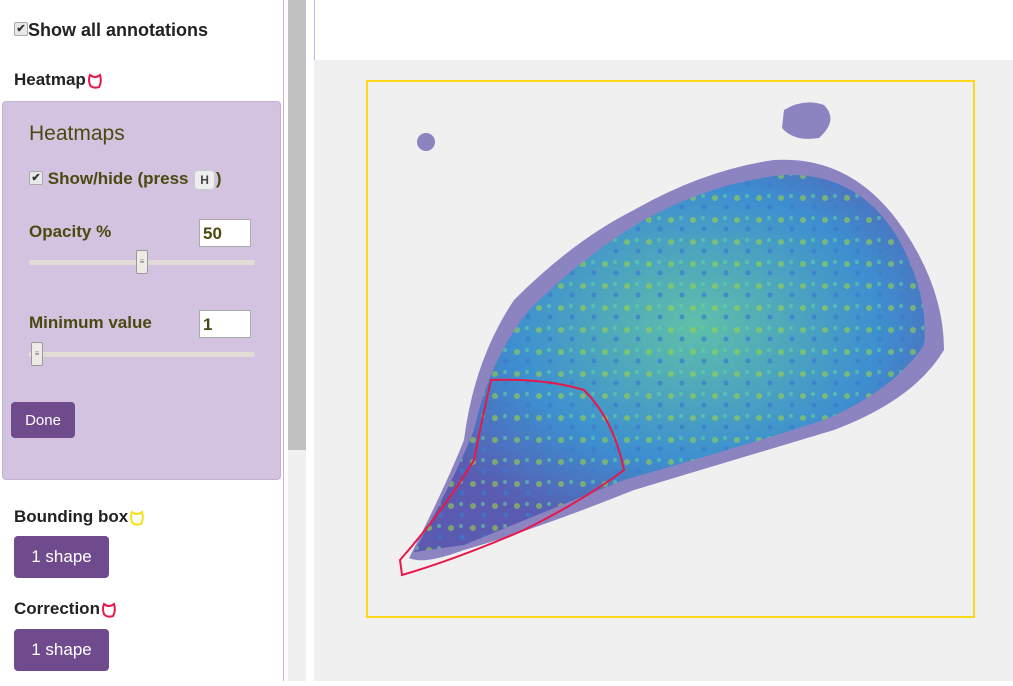 Image resolution: width=1013 pixels, height=686 pixels. I want to click on minimum-slider-handle: ≡, so click(37, 354).